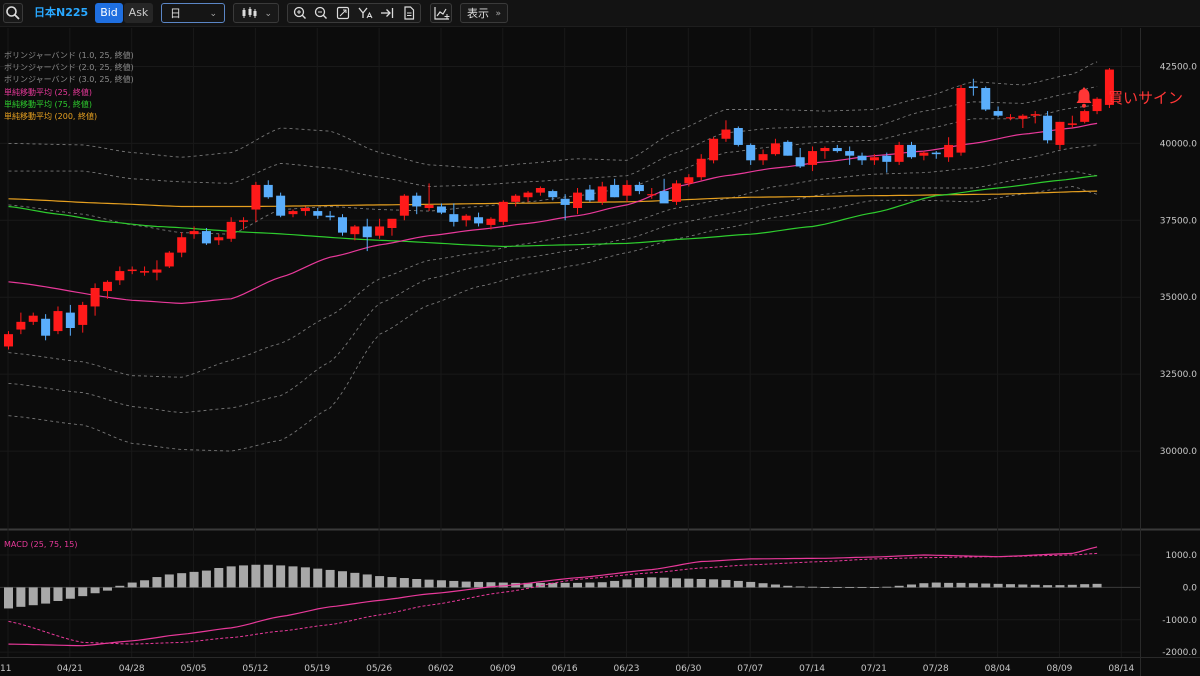 Image resolution: width=1200 pixels, height=676 pixels. What do you see at coordinates (48, 92) in the screenshot?
I see `legend-sma-25: 単純移動平均 (25, 終値)` at bounding box center [48, 92].